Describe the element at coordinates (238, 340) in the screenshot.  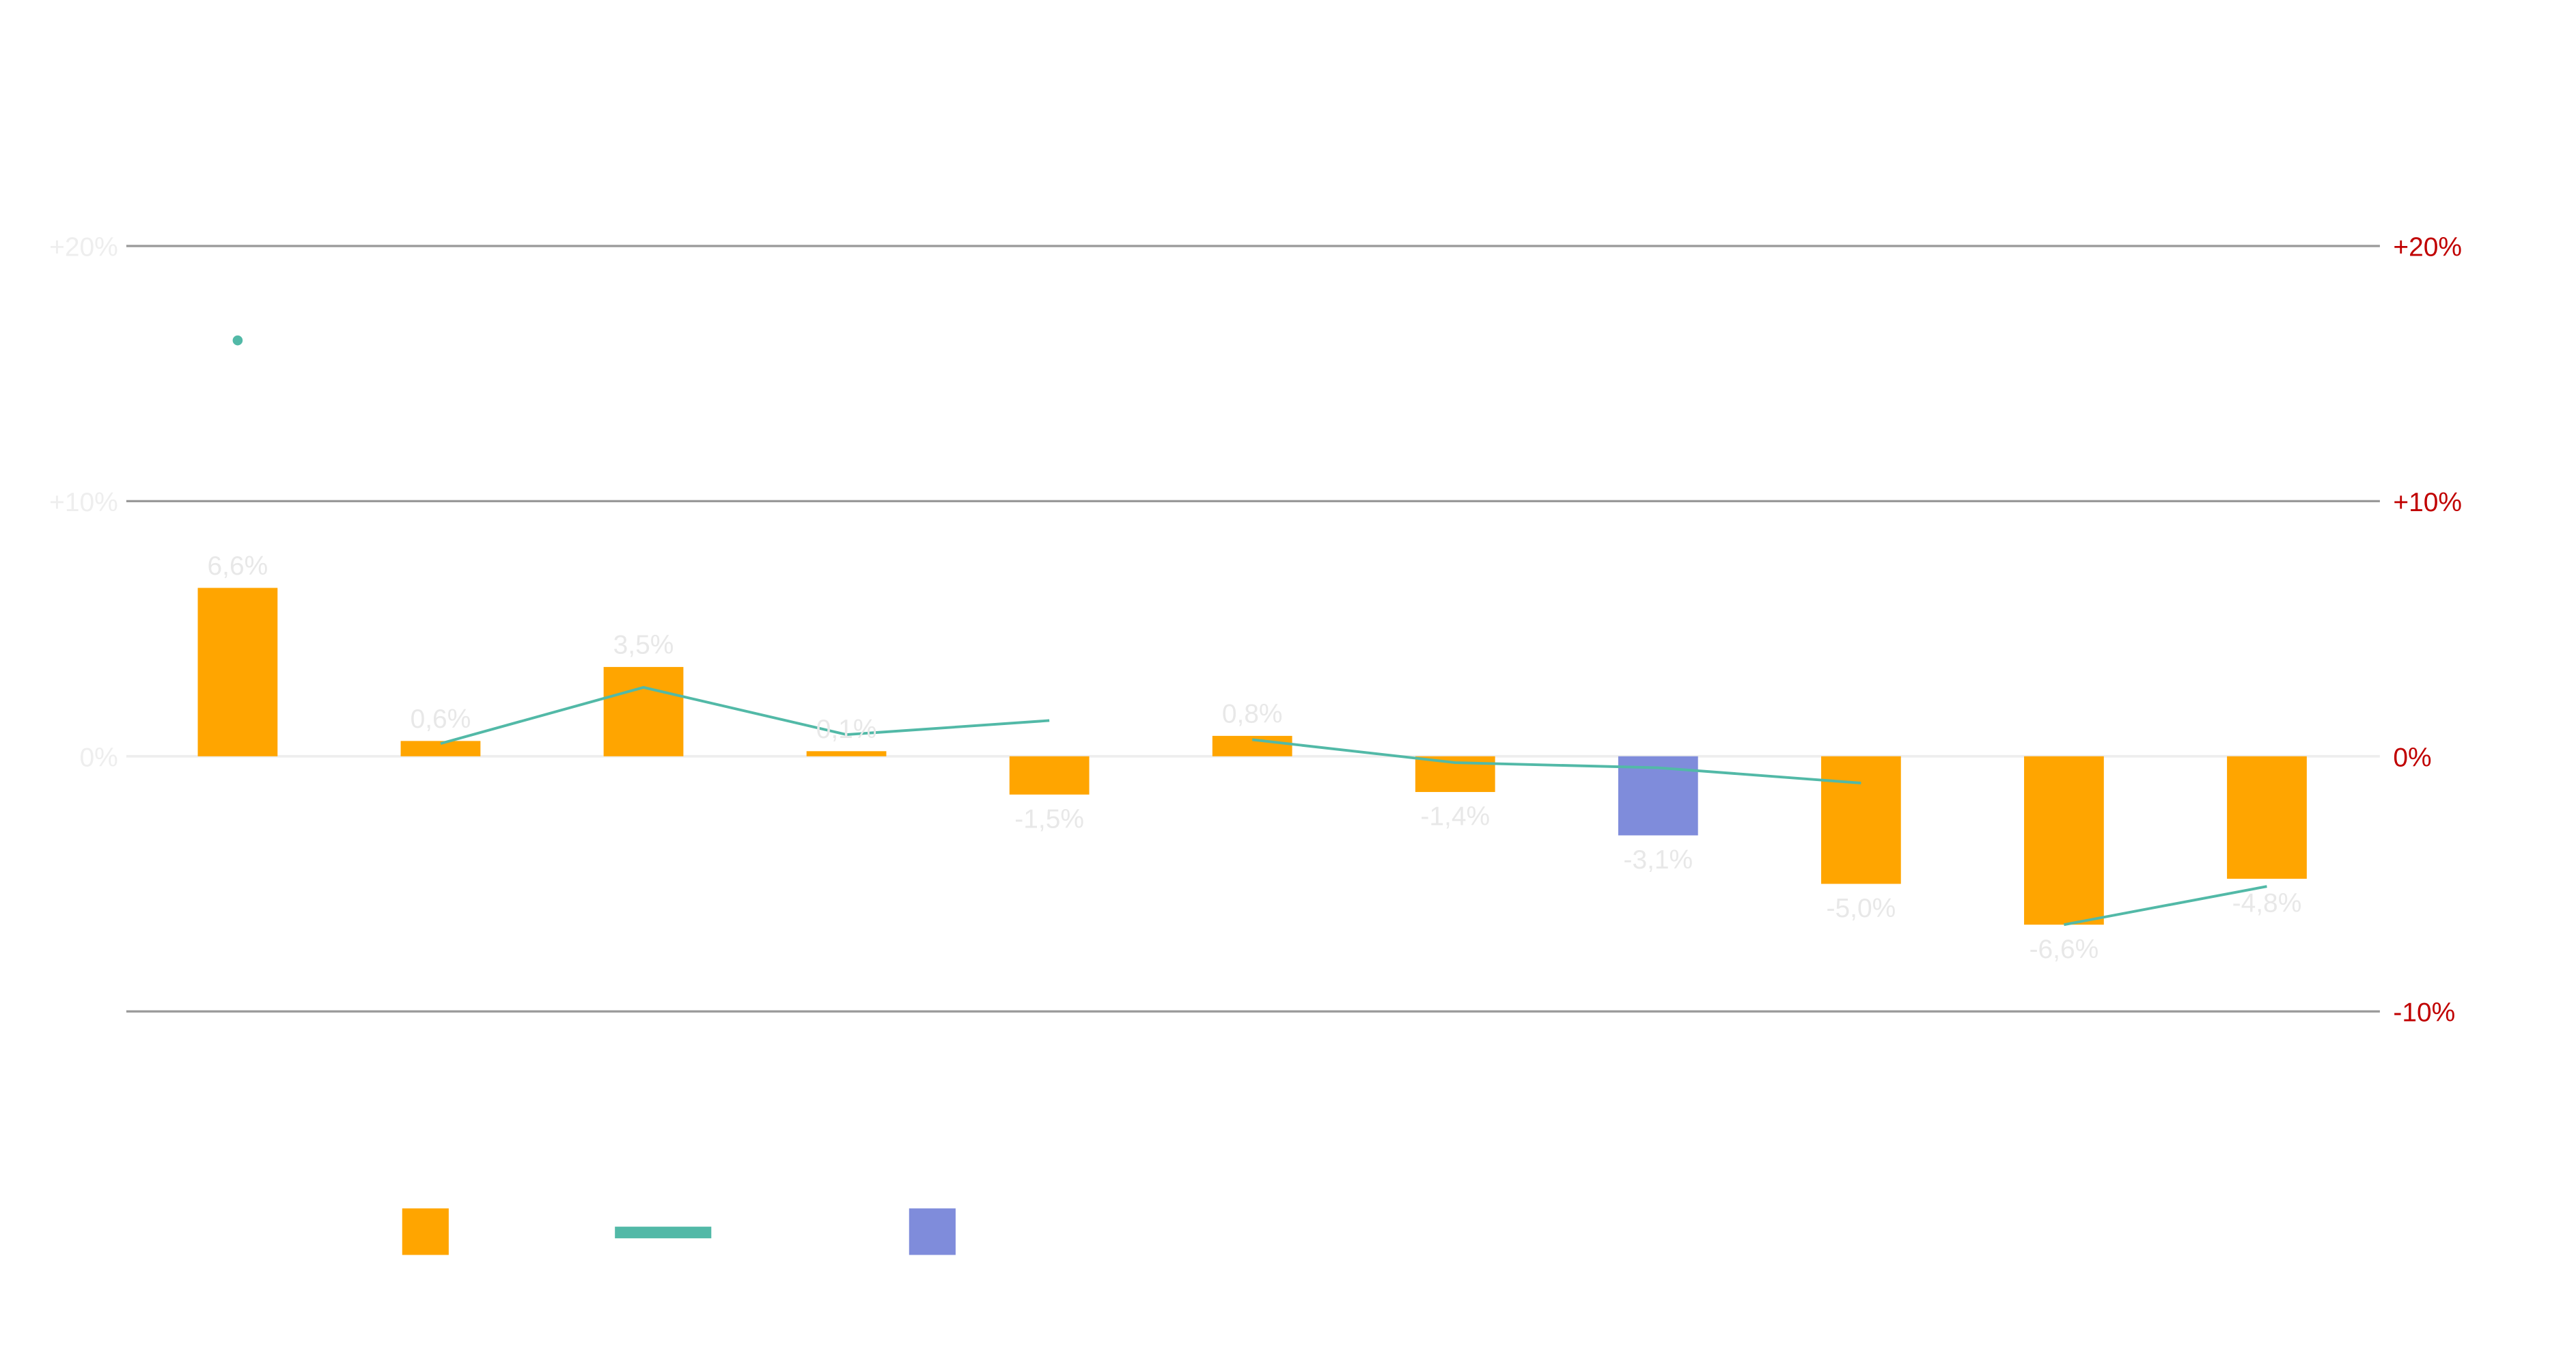
I see `line-point` at that location.